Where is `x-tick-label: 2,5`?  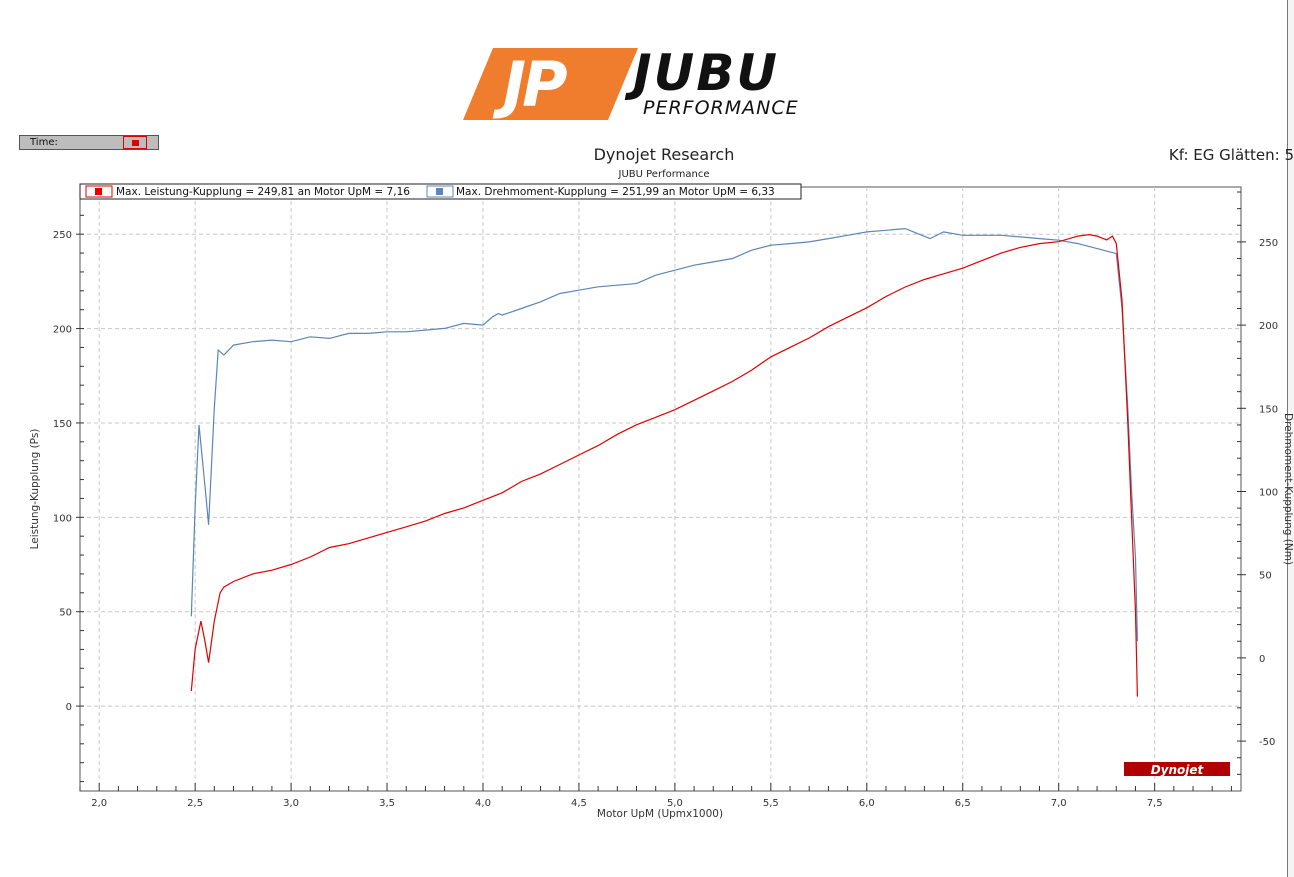
x-tick-label: 2,5 is located at coordinates (195, 803).